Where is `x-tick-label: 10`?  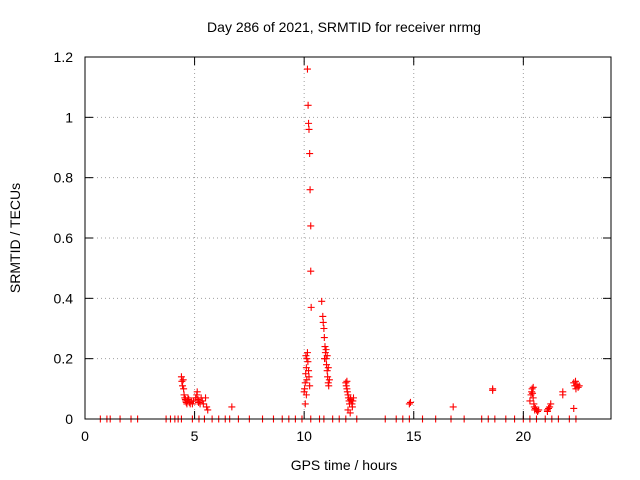
x-tick-label: 10 is located at coordinates (304, 436).